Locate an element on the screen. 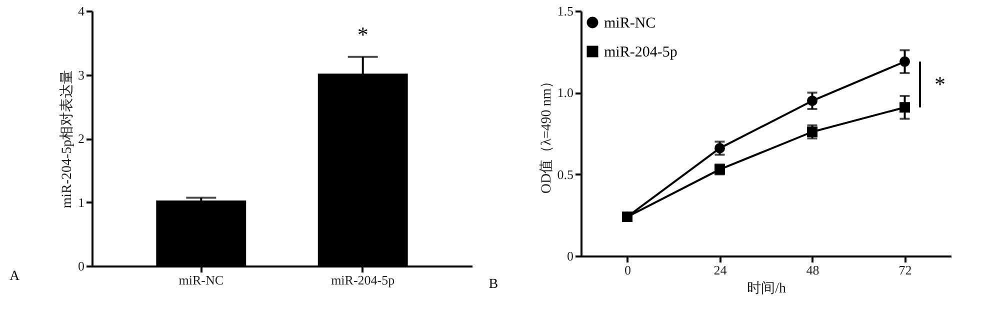 This screenshot has width=994, height=334. y-tick-label: 0.5 is located at coordinates (565, 174).